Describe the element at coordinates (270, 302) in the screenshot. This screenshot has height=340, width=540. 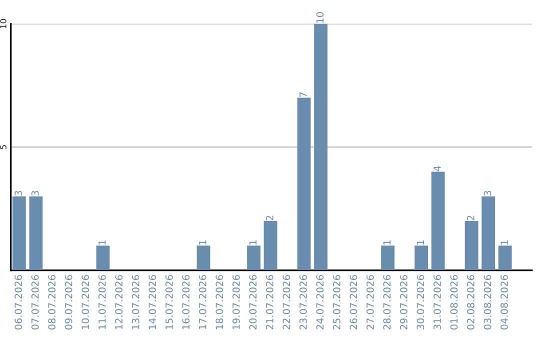
I see `x-tick-label: 21.07.2026` at that location.